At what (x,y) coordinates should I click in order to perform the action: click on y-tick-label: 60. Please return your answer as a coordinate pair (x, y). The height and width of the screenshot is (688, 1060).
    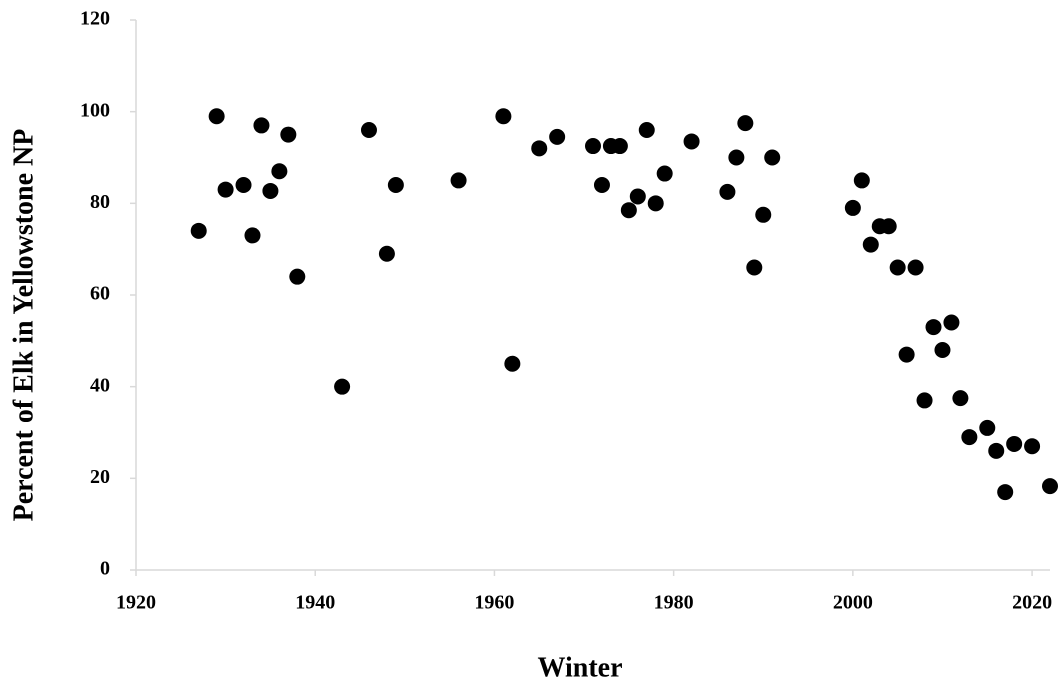
    Looking at the image, I should click on (100, 294).